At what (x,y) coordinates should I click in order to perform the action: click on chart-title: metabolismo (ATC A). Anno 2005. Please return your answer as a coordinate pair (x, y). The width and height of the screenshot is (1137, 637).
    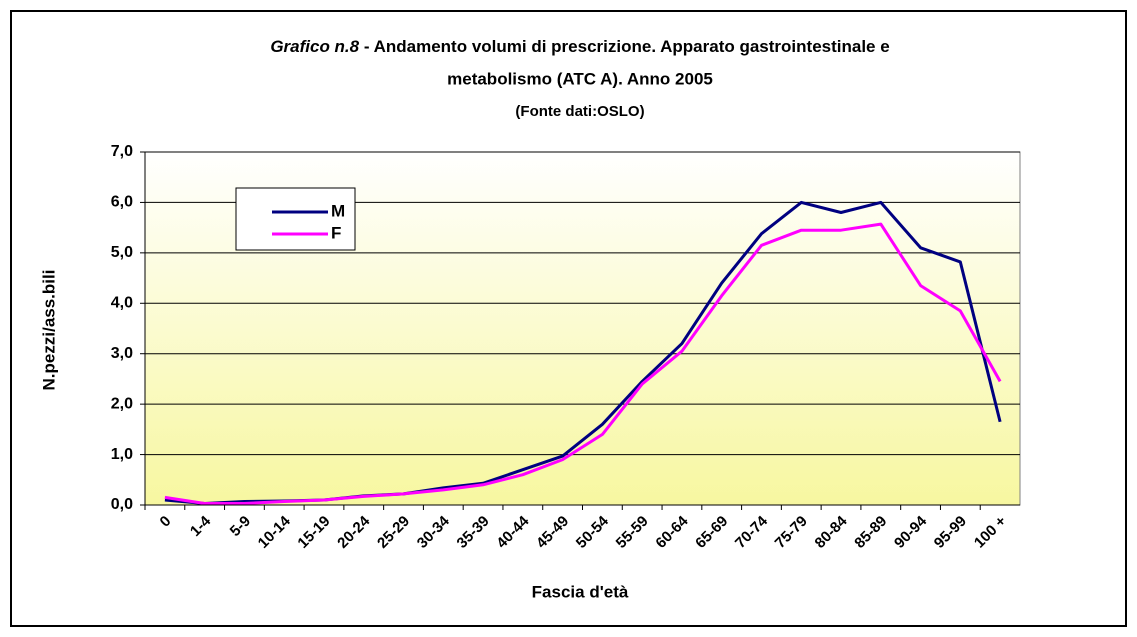
    Looking at the image, I should click on (580, 78).